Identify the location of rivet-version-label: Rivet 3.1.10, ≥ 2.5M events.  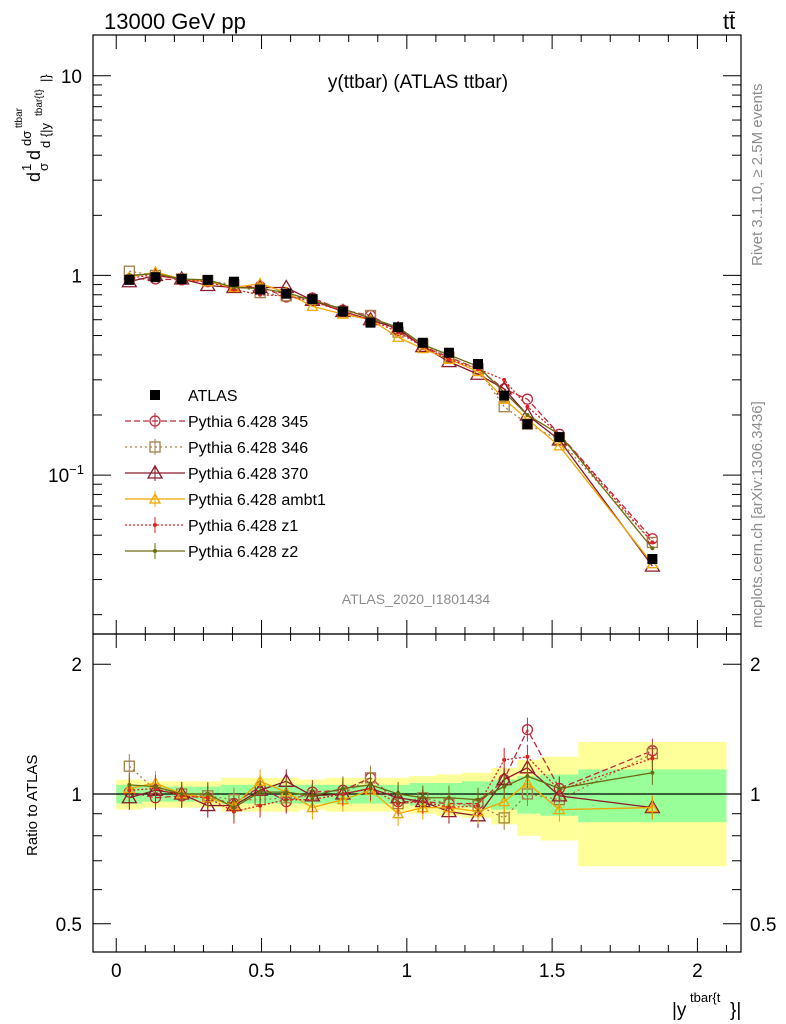
(757, 175).